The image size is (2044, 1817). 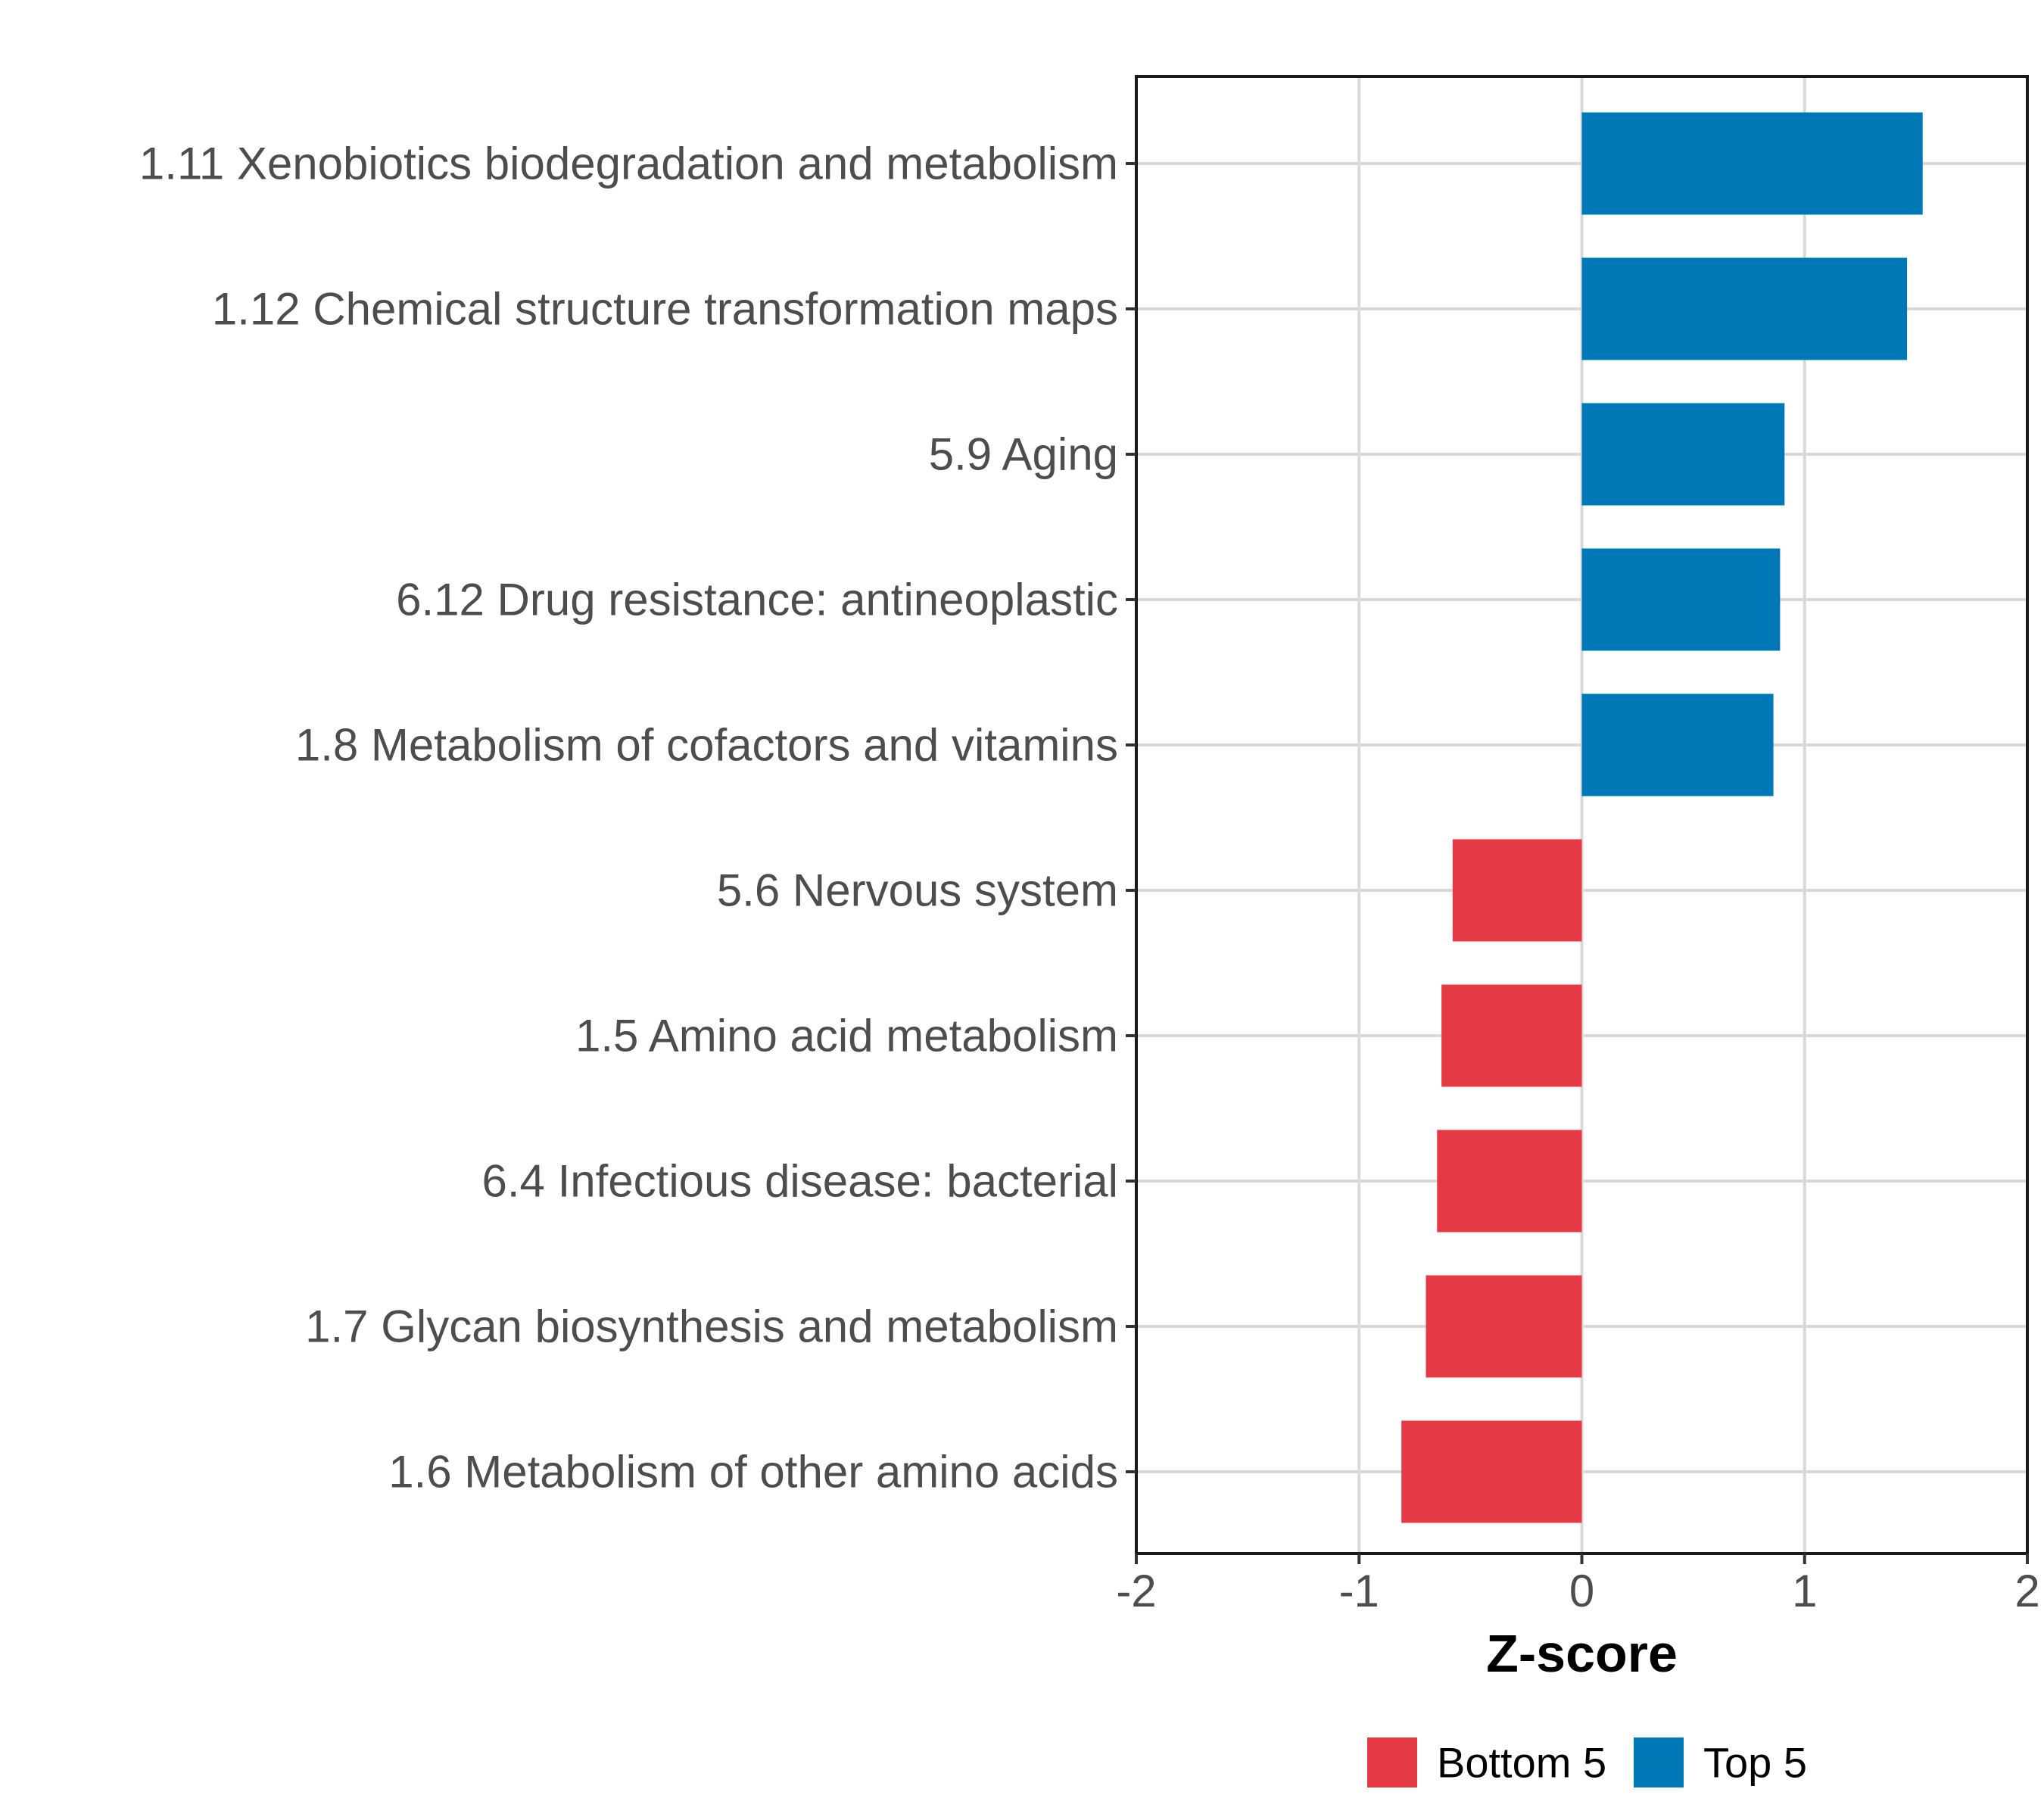 What do you see at coordinates (757, 600) in the screenshot?
I see `y-tick-label: 6.12 Drug resistance: antineoplastic` at bounding box center [757, 600].